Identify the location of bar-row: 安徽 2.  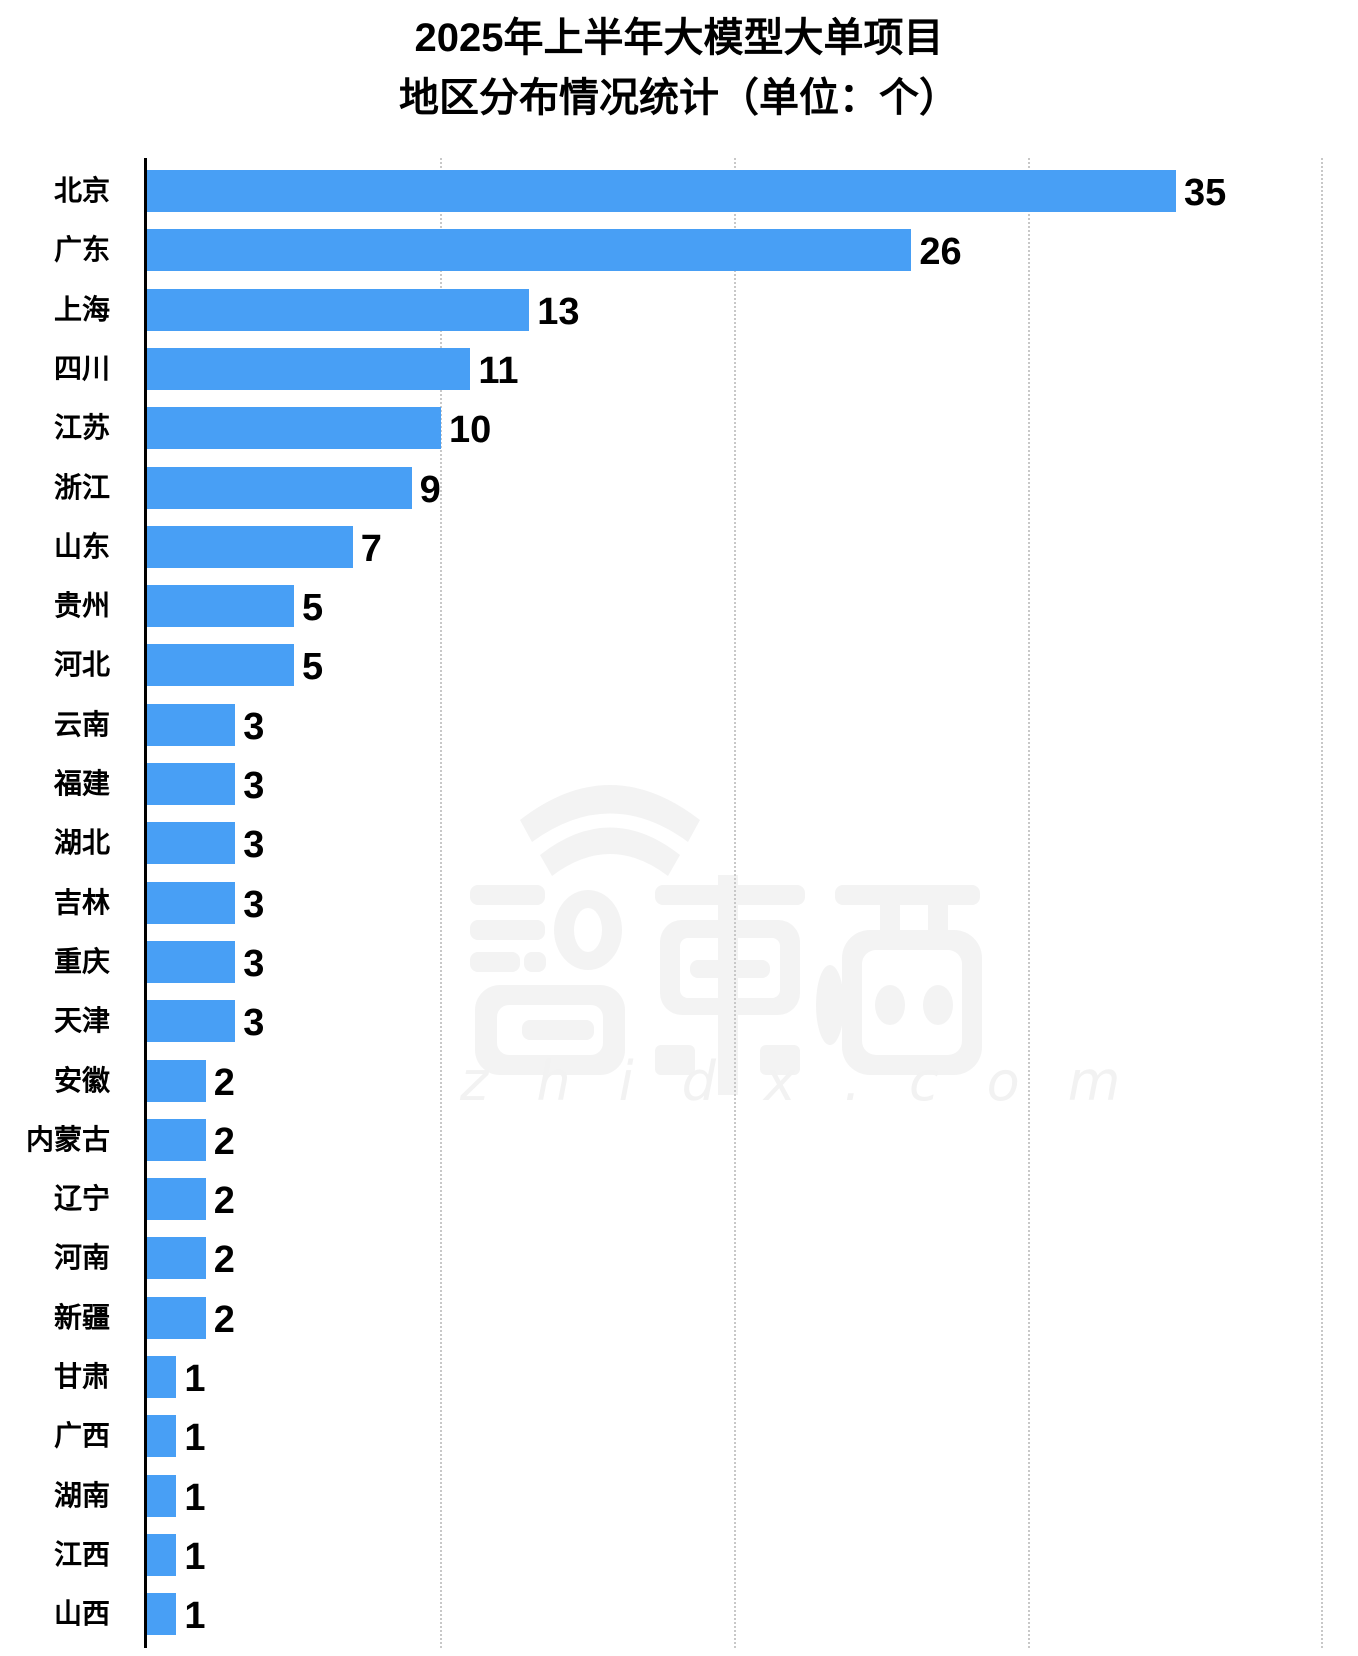
(679, 1081).